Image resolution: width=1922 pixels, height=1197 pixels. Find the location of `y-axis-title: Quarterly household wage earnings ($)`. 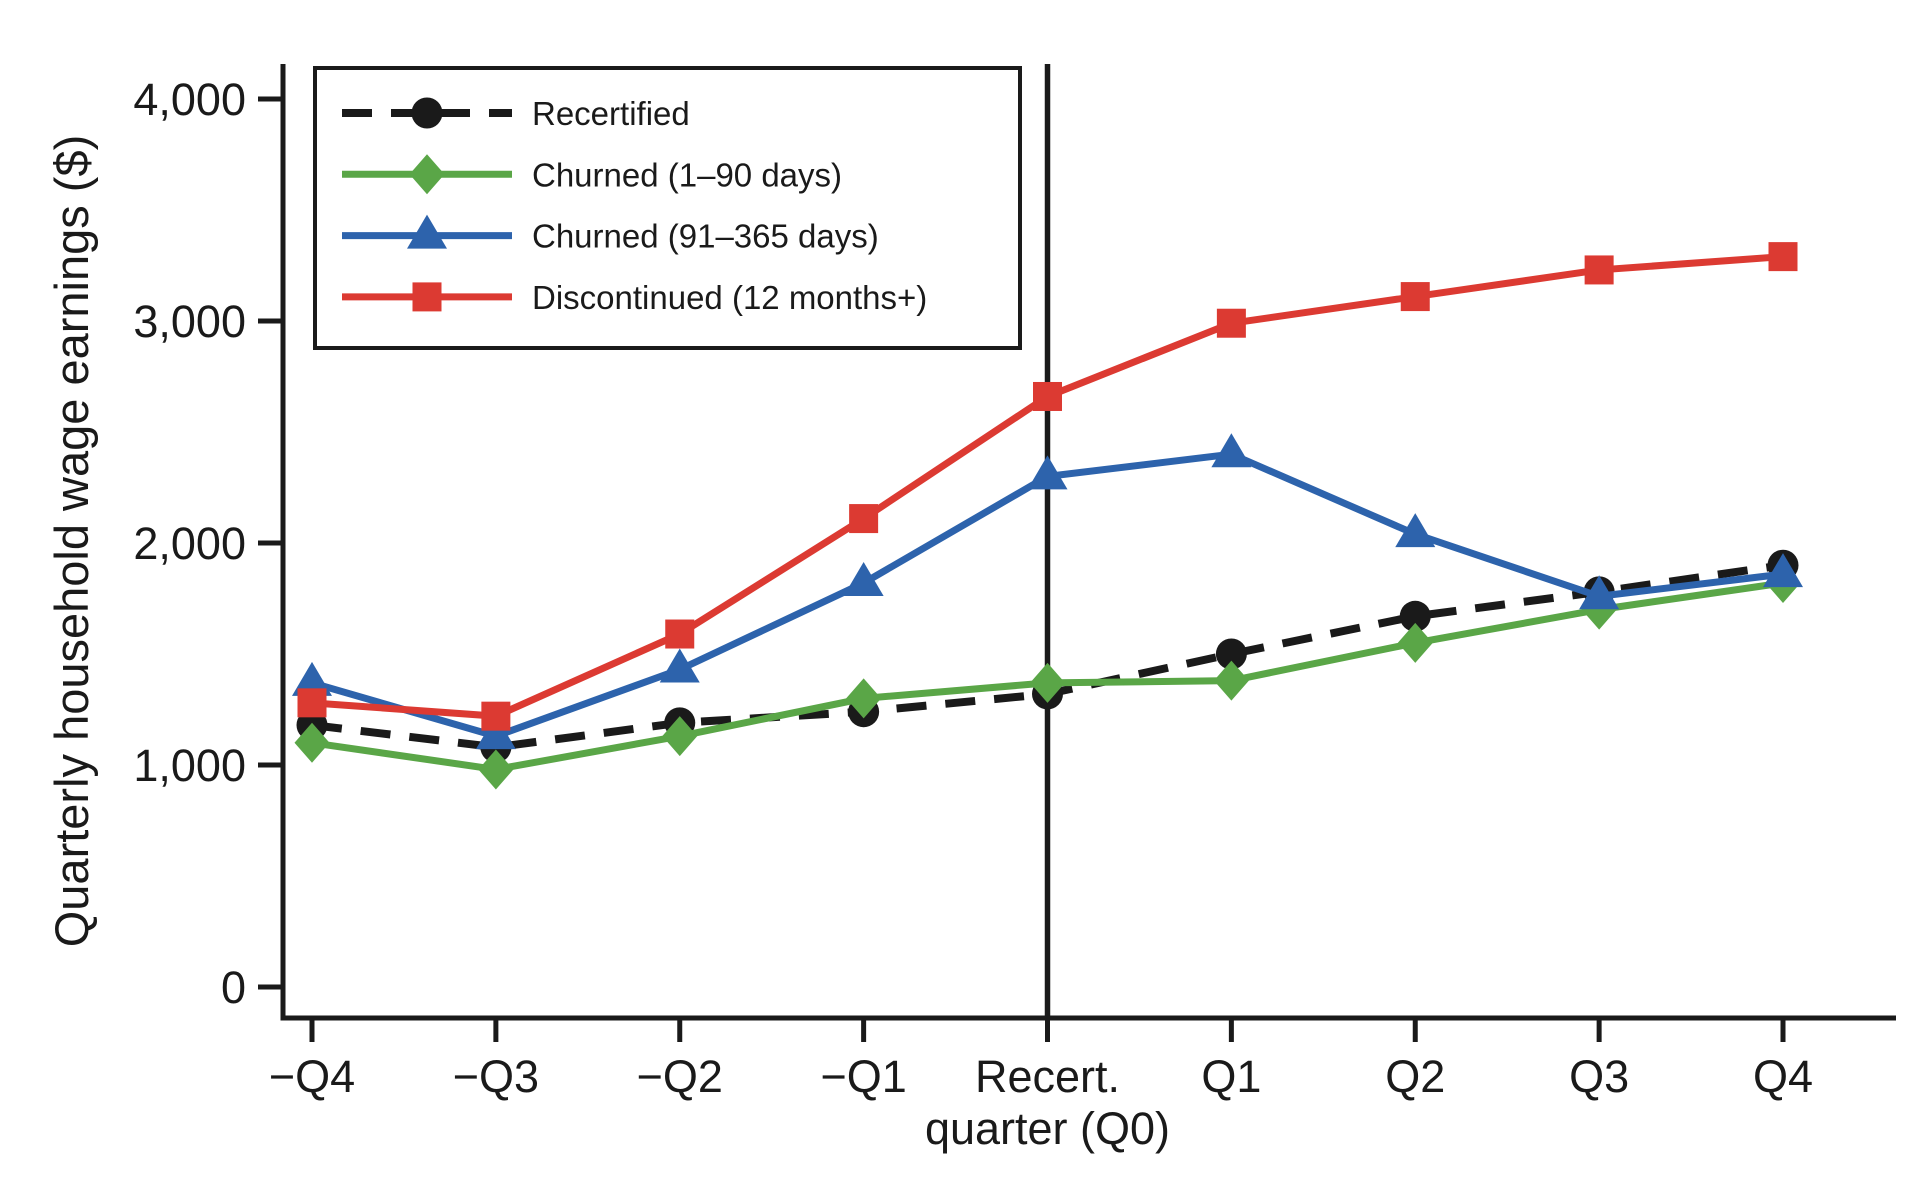

y-axis-title: Quarterly household wage earnings ($) is located at coordinates (71, 541).